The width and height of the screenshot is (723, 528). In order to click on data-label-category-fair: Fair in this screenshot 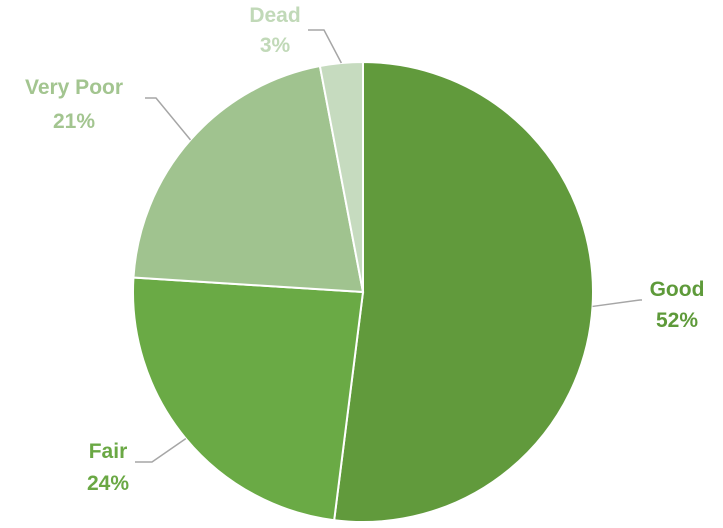, I will do `click(108, 451)`.